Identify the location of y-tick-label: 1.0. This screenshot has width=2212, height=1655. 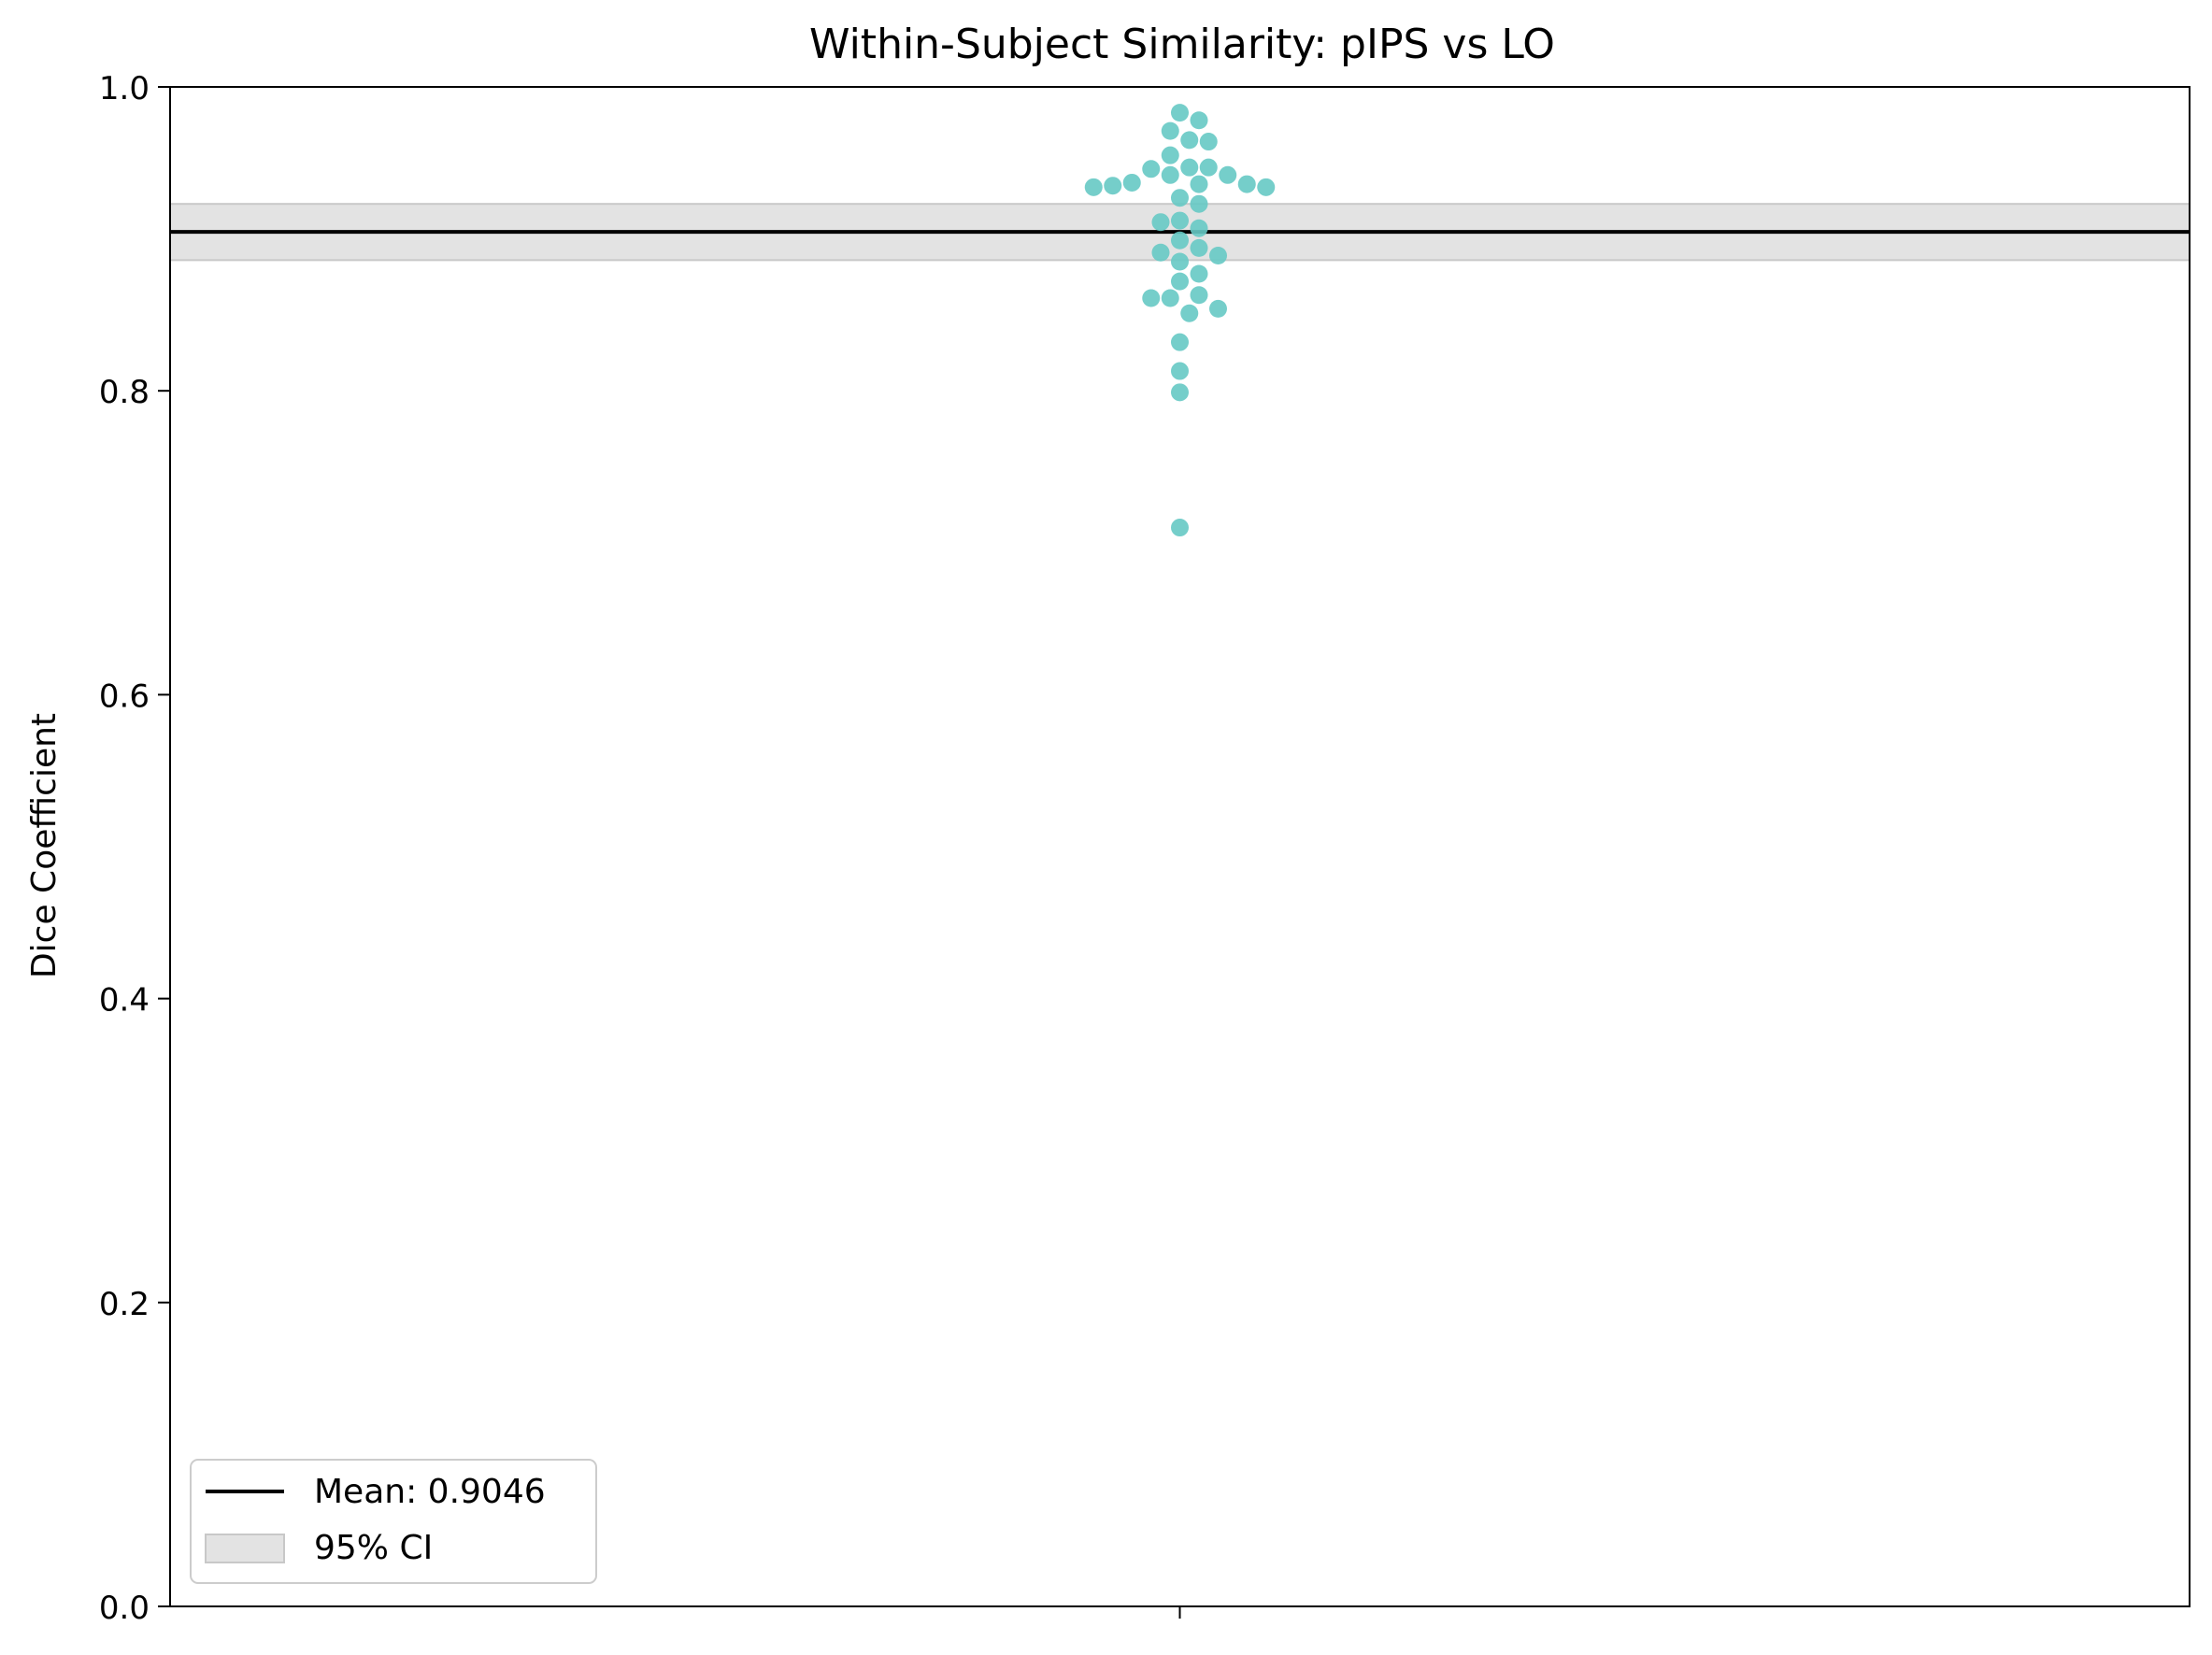
(124, 88).